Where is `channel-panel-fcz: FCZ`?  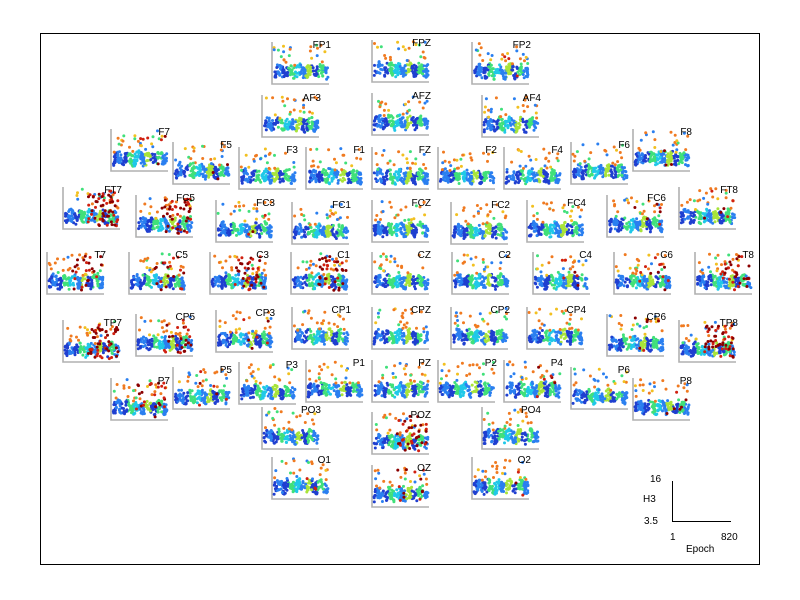
channel-panel-fcz: FCZ is located at coordinates (401, 220).